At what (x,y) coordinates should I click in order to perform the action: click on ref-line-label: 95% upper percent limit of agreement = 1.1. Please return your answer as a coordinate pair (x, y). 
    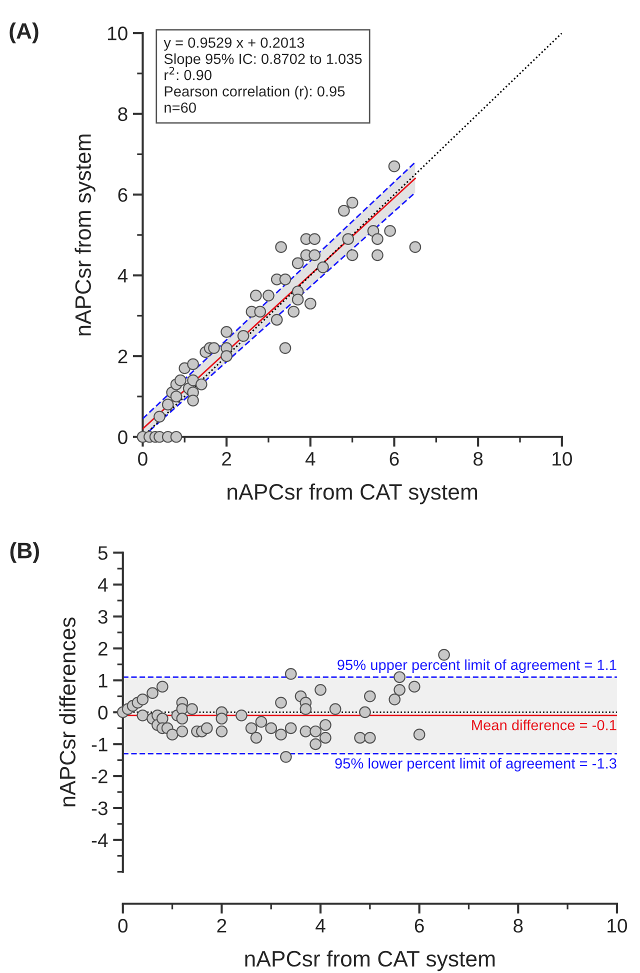
    Looking at the image, I should click on (477, 666).